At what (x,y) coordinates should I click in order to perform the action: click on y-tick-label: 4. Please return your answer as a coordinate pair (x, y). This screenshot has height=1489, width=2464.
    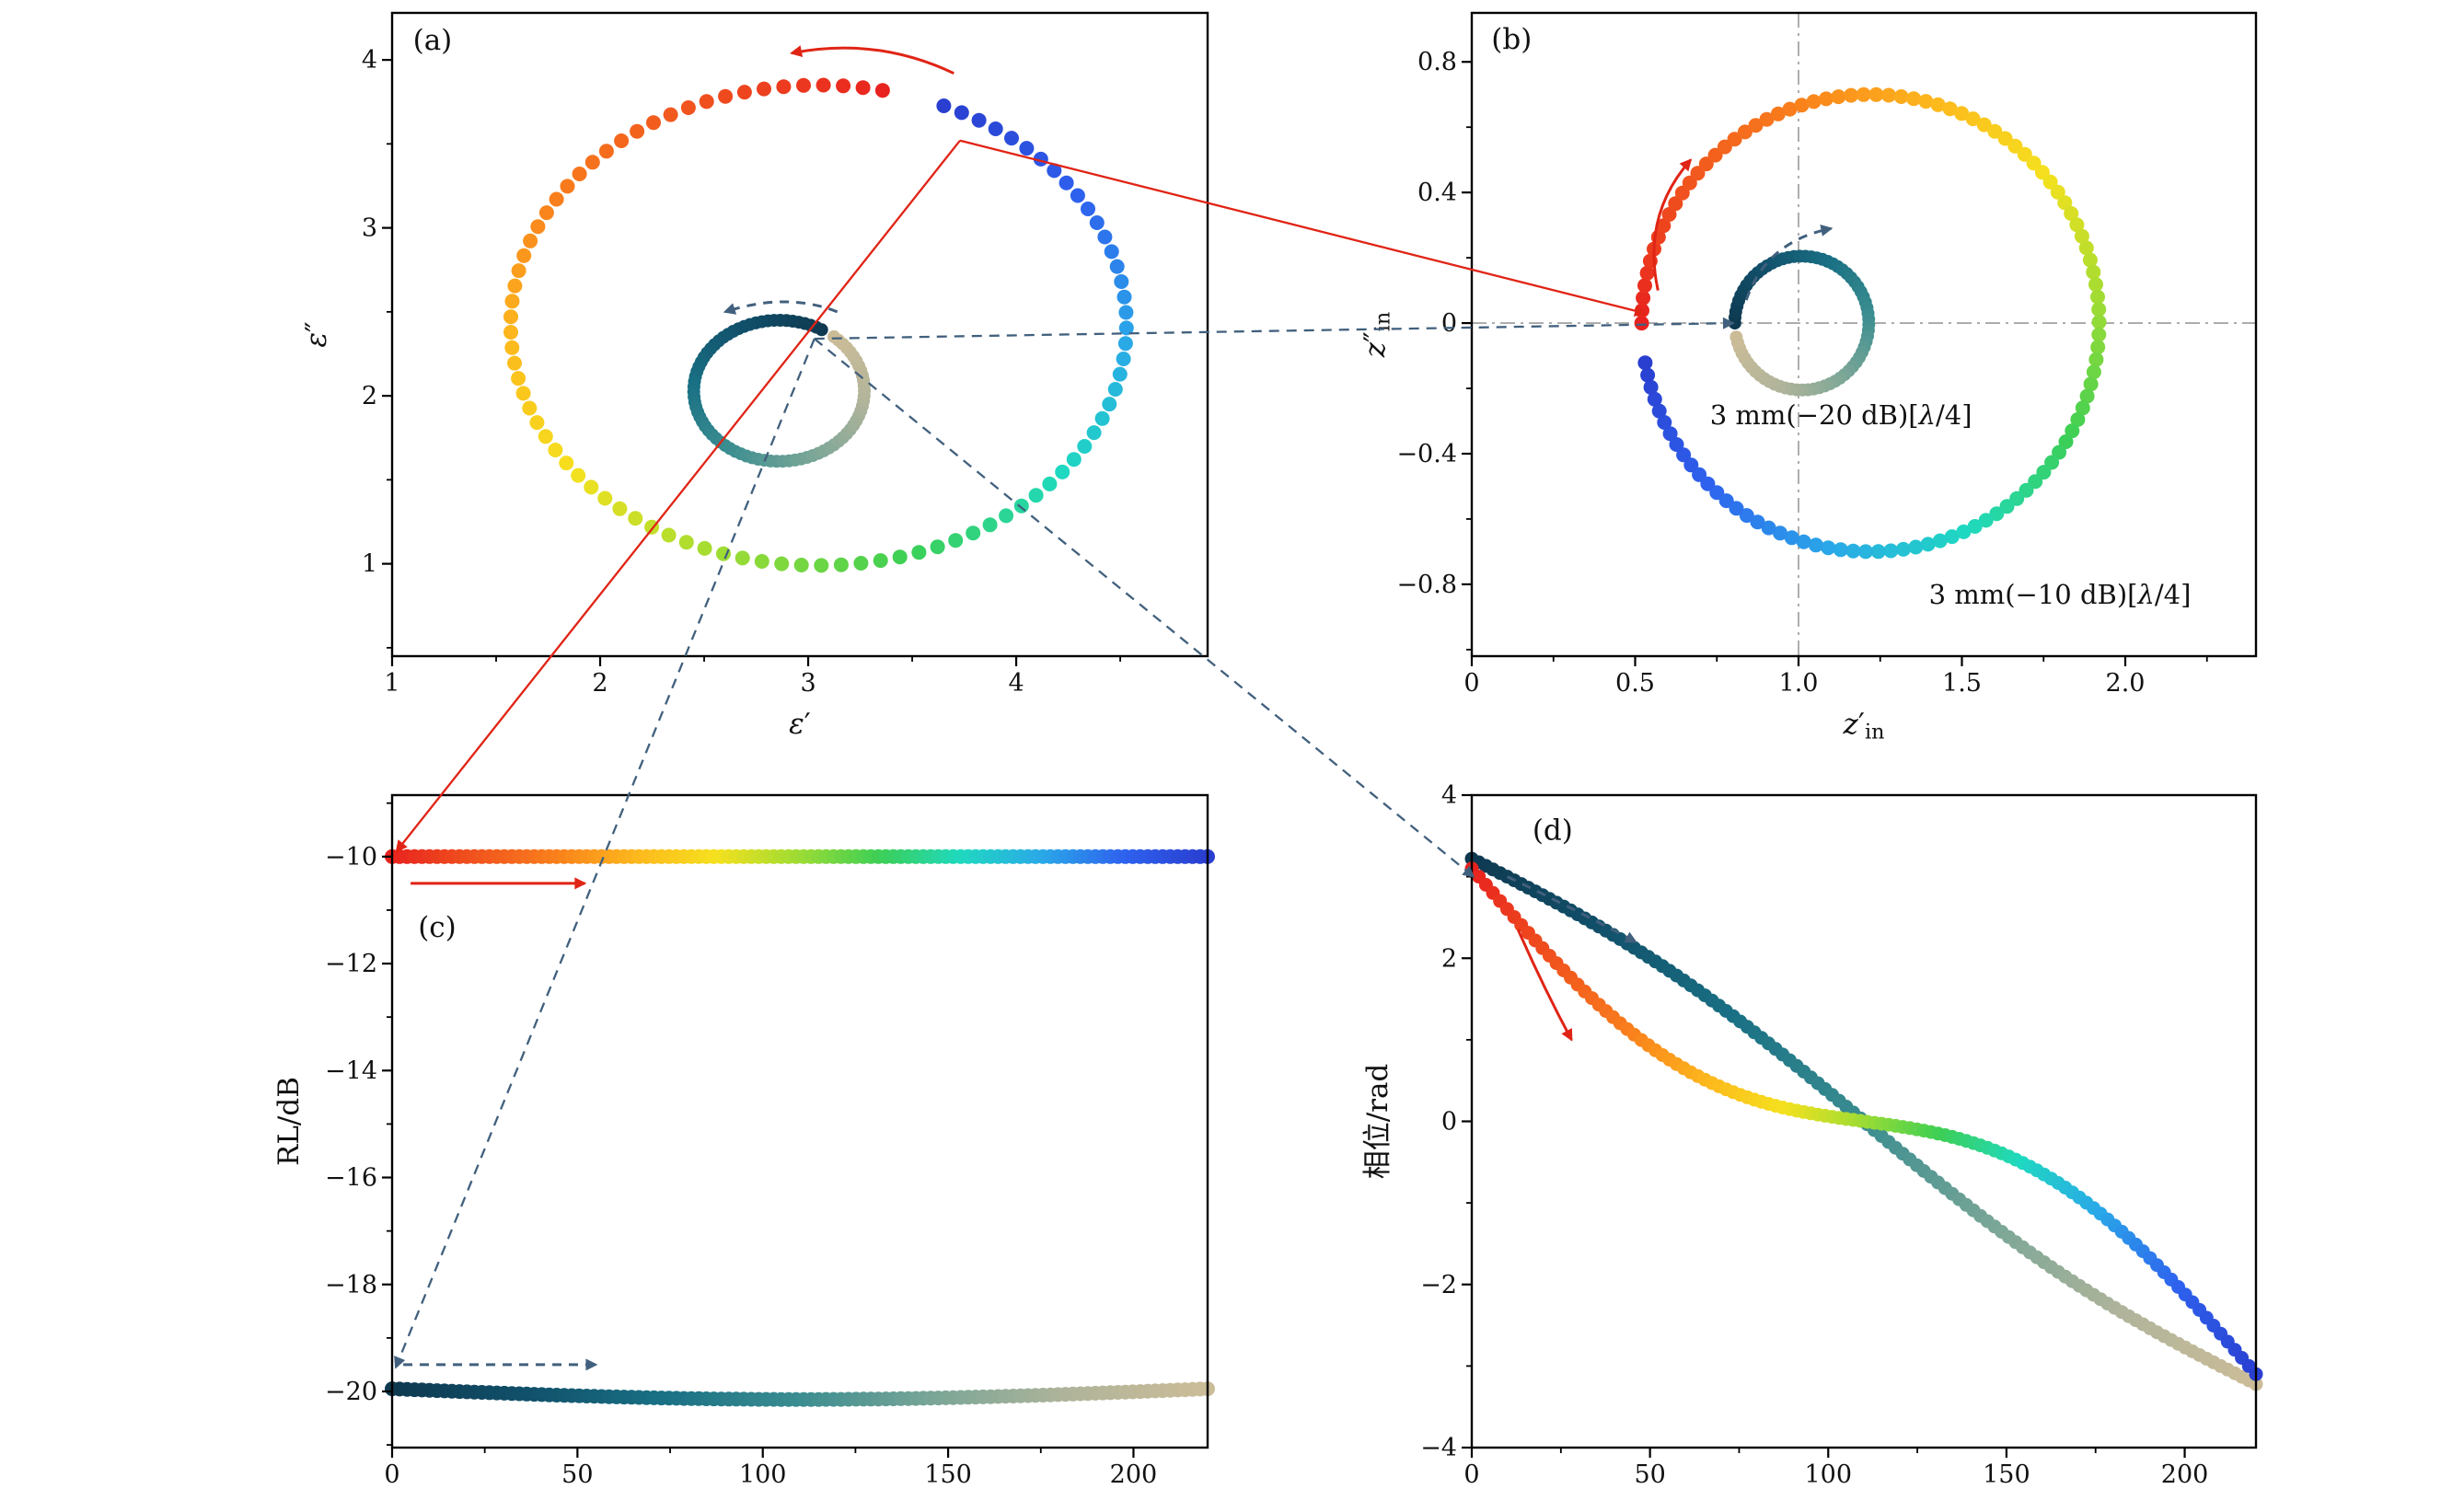
    Looking at the image, I should click on (1449, 795).